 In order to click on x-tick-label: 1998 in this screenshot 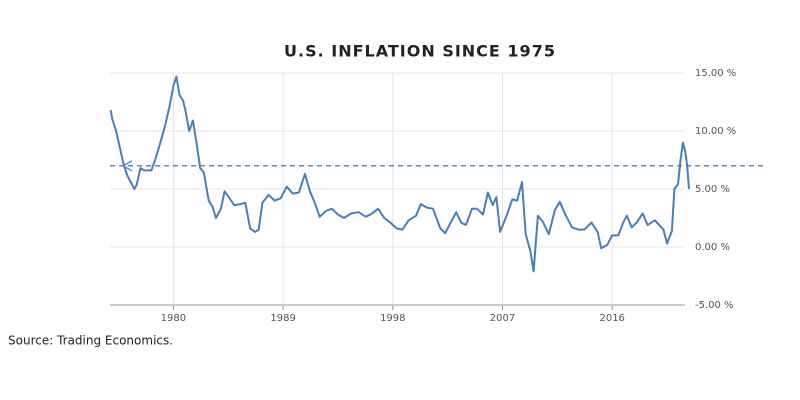, I will do `click(392, 318)`.